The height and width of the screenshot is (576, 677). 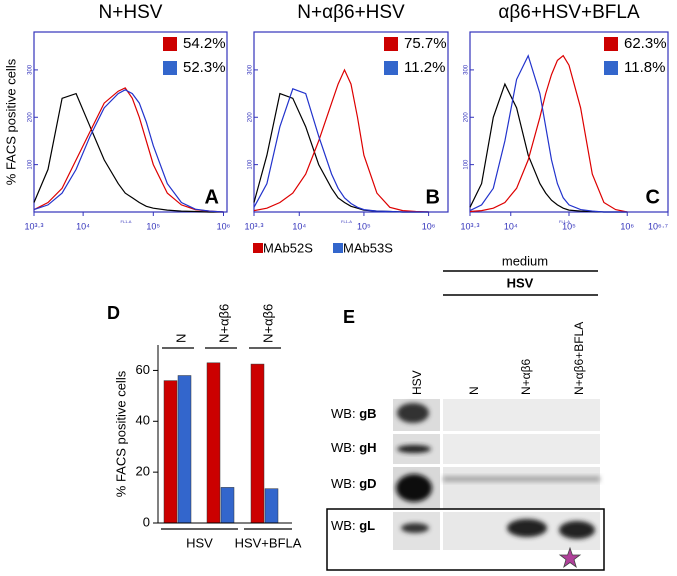 What do you see at coordinates (433, 197) in the screenshot?
I see `panel-label: B` at bounding box center [433, 197].